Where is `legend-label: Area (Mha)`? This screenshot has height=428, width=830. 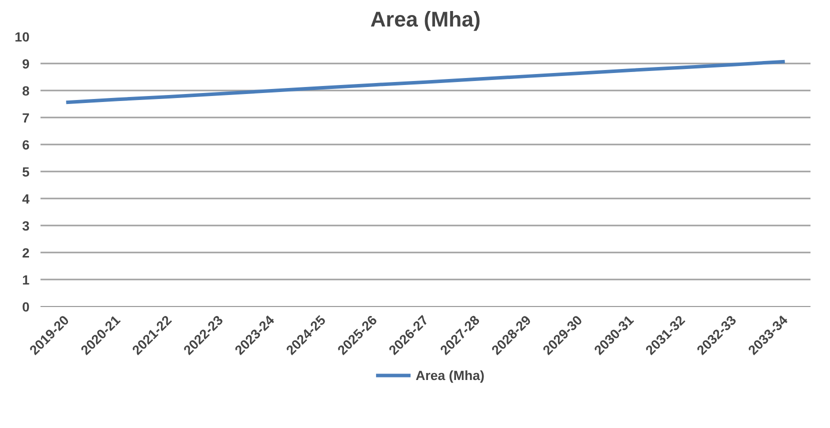 legend-label: Area (Mha) is located at coordinates (450, 375).